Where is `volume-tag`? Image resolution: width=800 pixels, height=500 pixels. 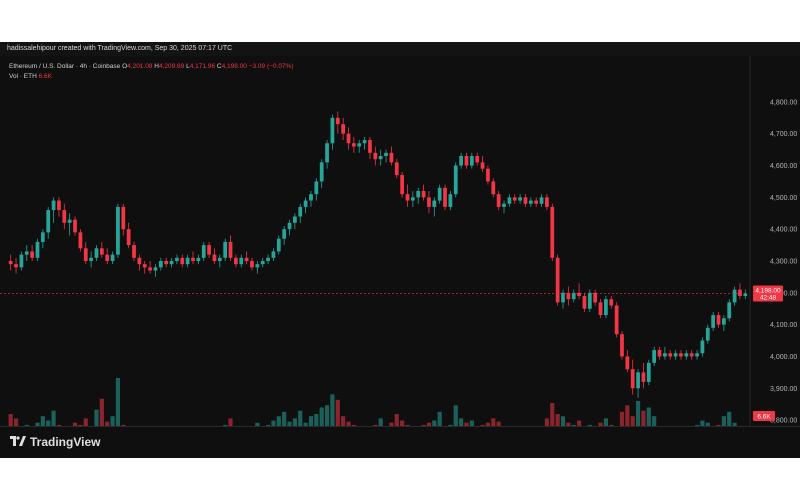
volume-tag is located at coordinates (764, 416).